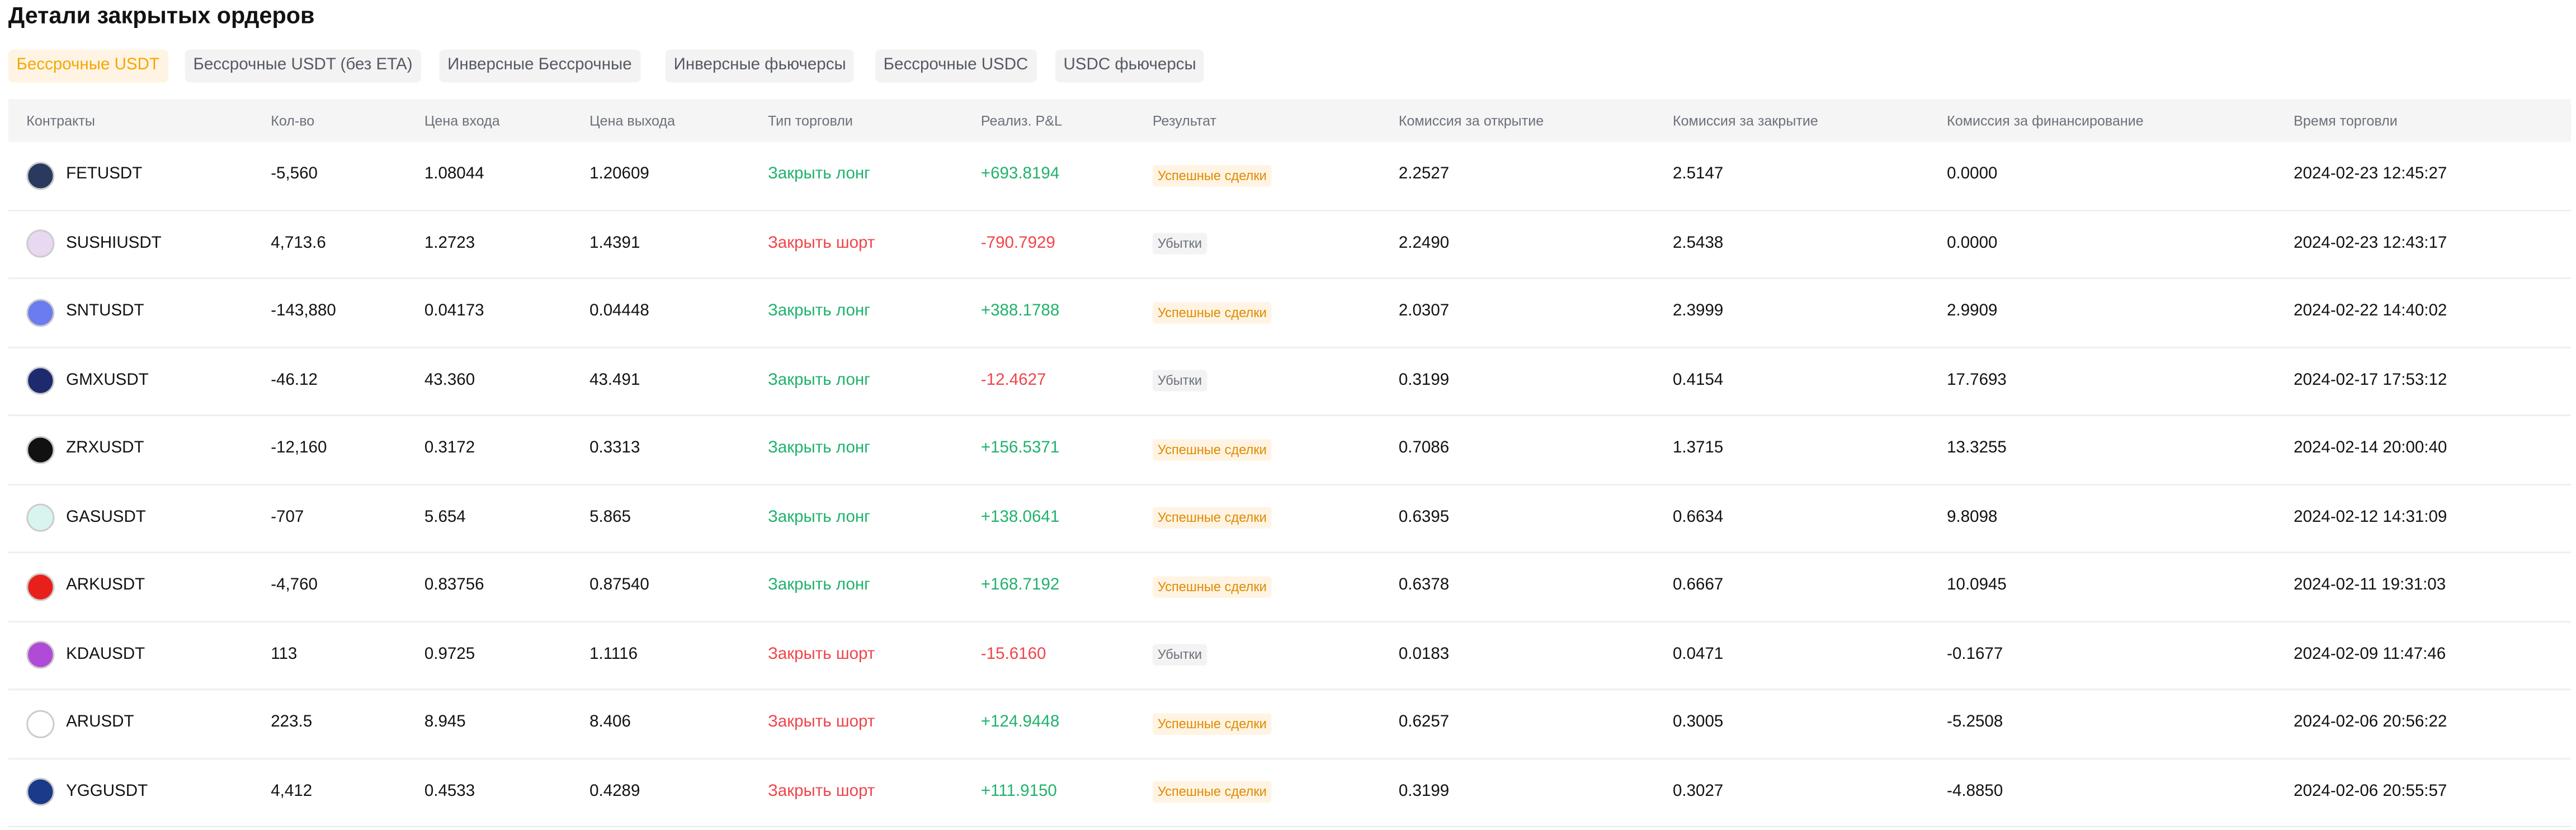 The image size is (2576, 830). I want to click on cell: 0.87540, so click(619, 585).